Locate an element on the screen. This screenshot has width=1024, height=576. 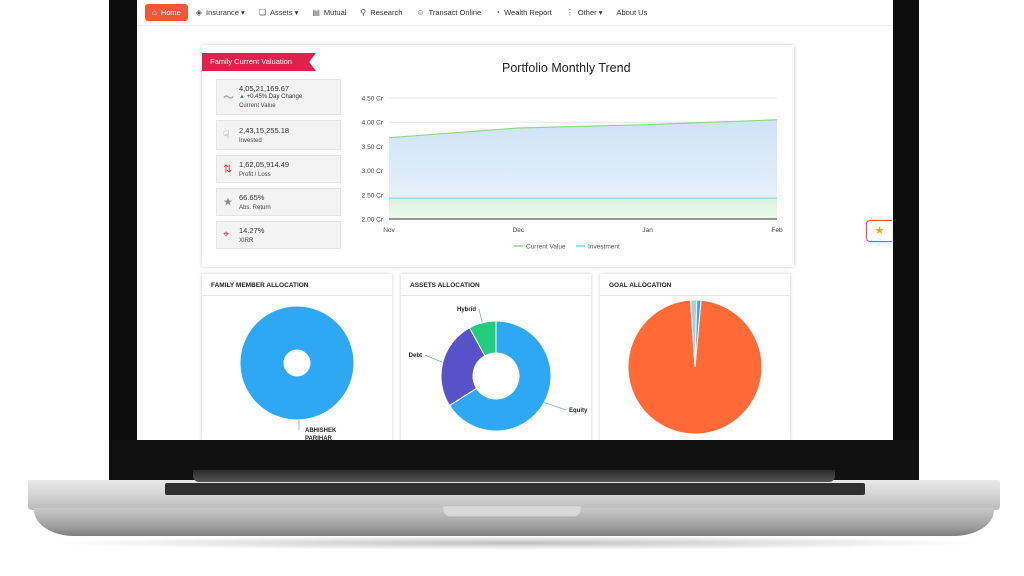
updown-arrows-icon: ⇅ is located at coordinates (228, 169).